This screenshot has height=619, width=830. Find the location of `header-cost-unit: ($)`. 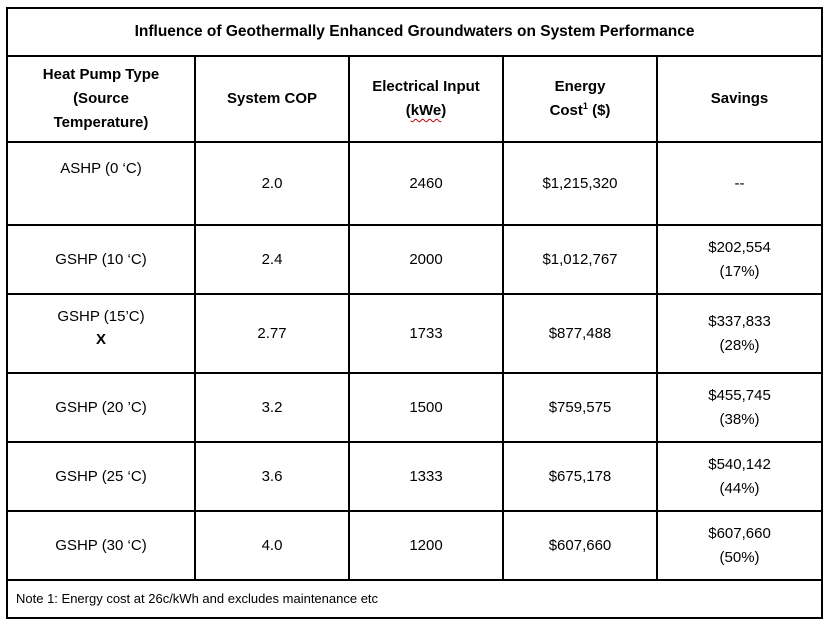

header-cost-unit: ($) is located at coordinates (599, 110).